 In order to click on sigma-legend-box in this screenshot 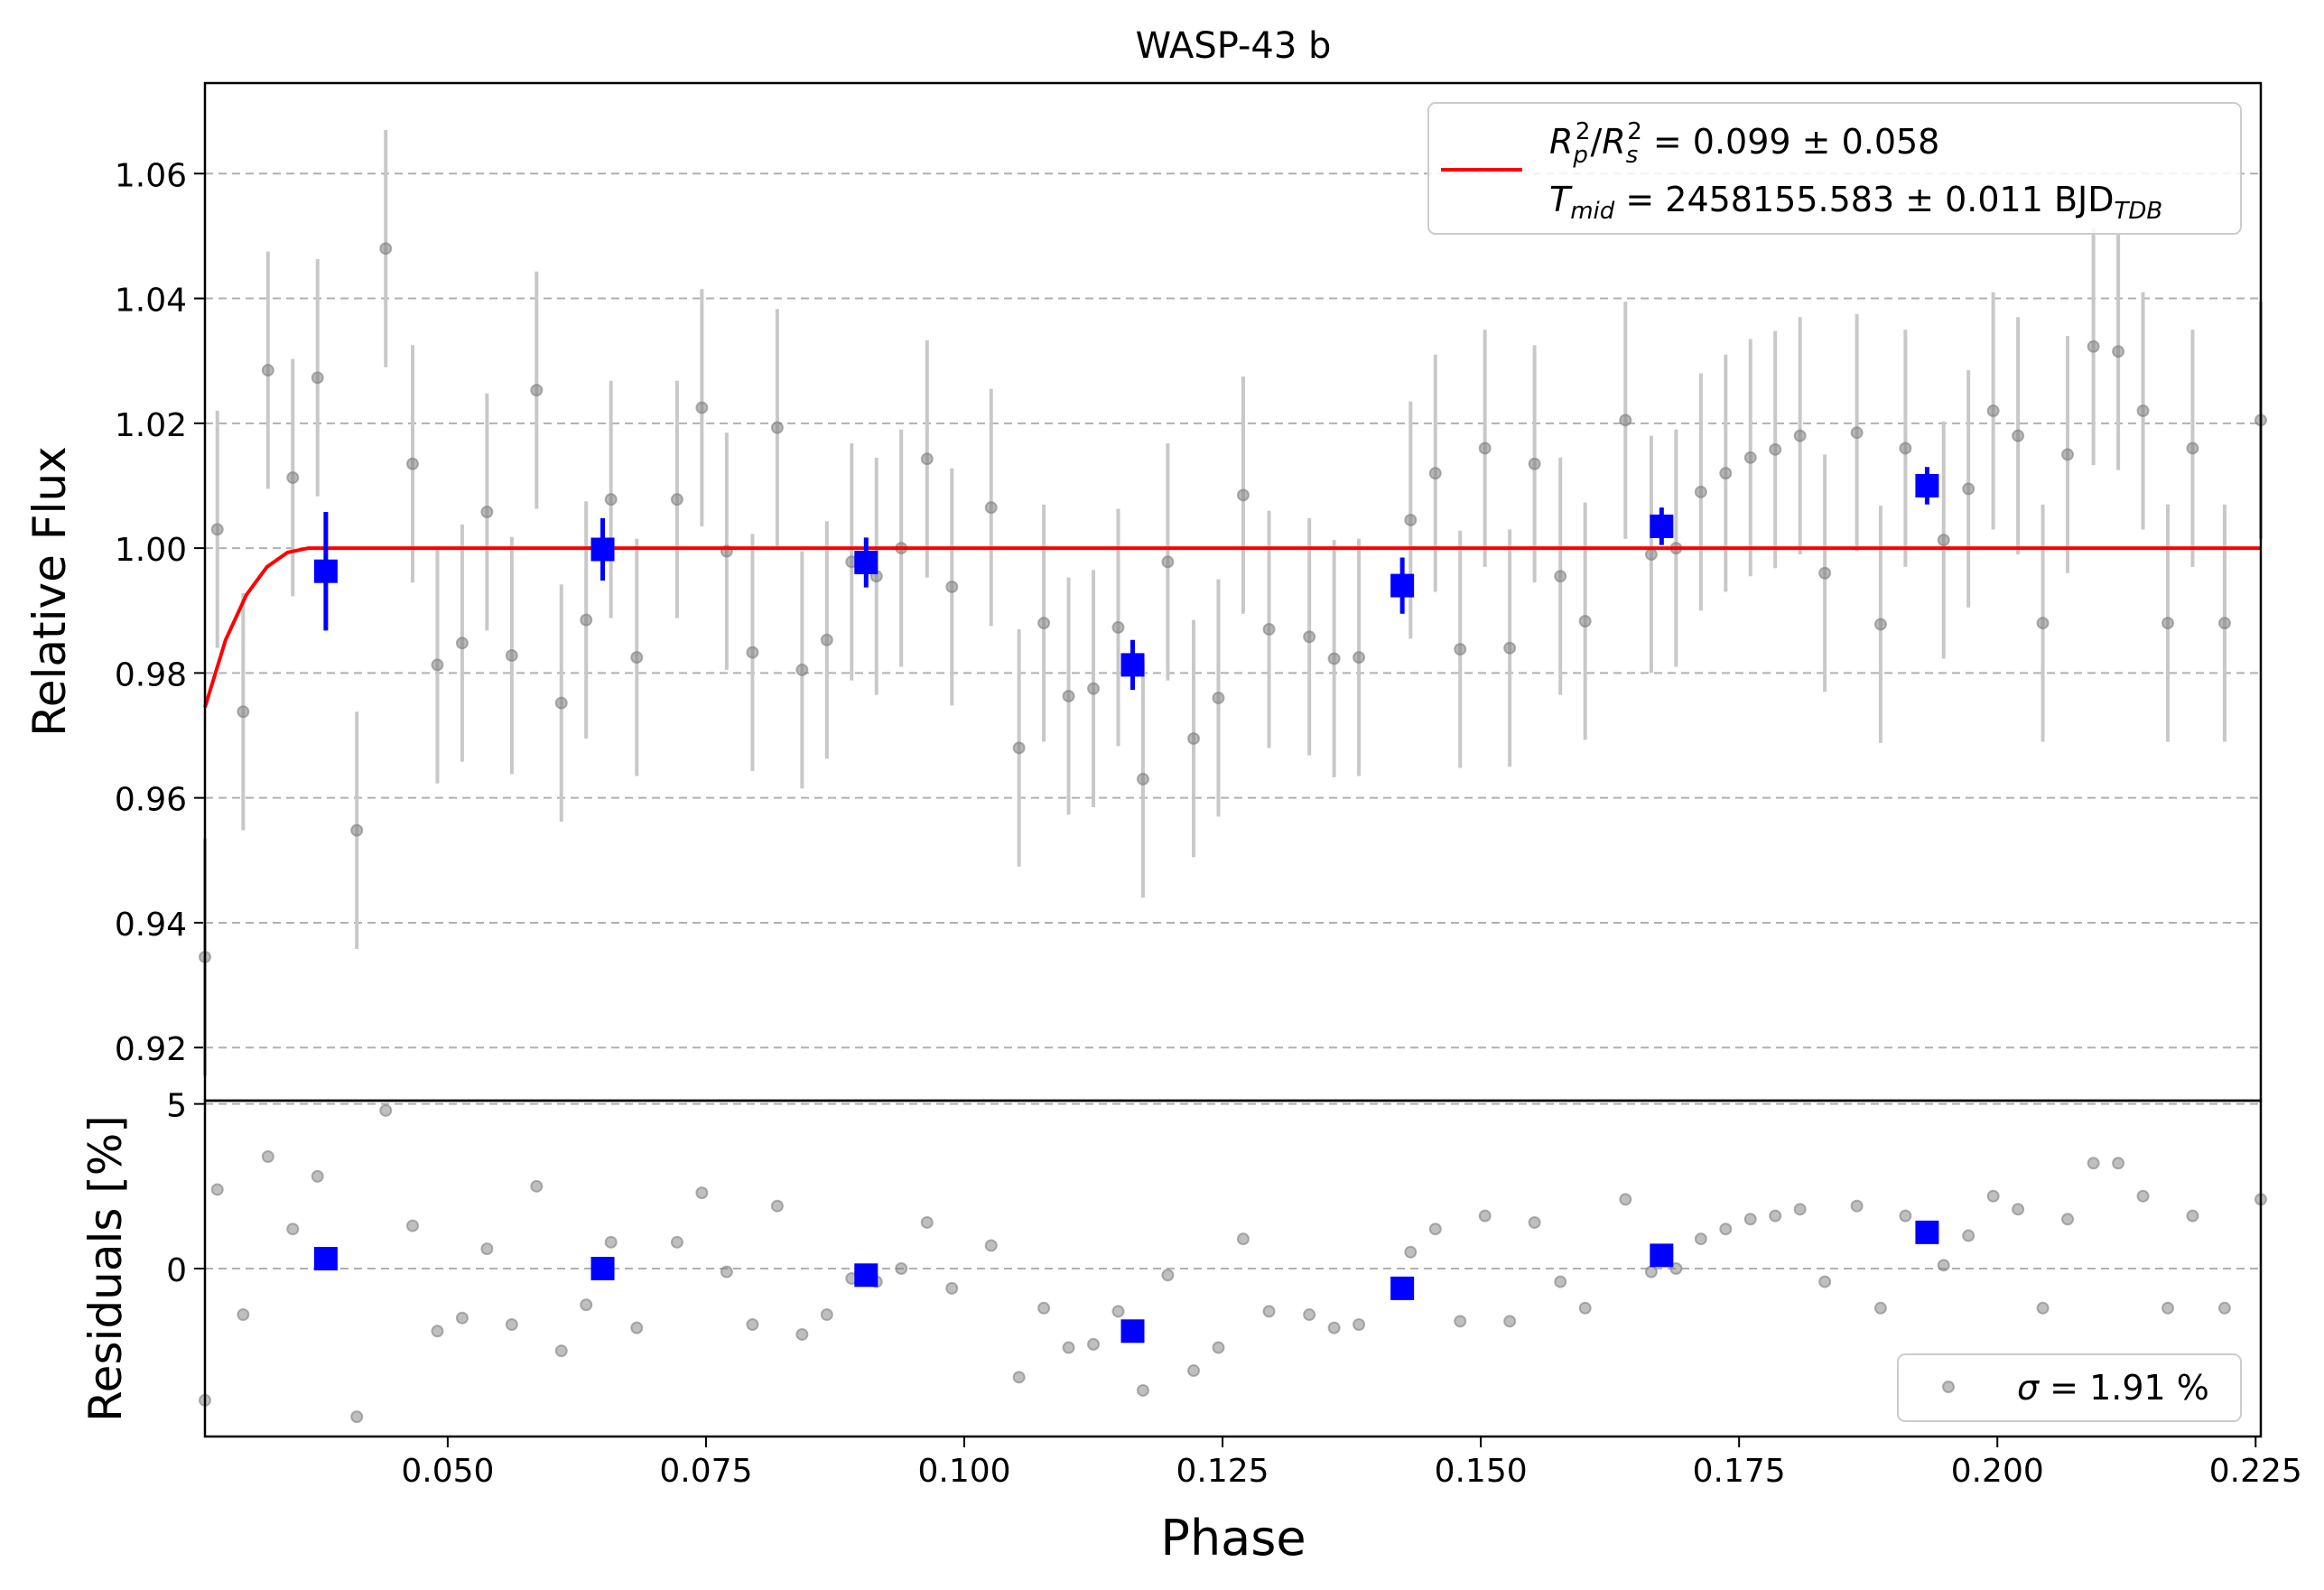, I will do `click(2069, 1387)`.